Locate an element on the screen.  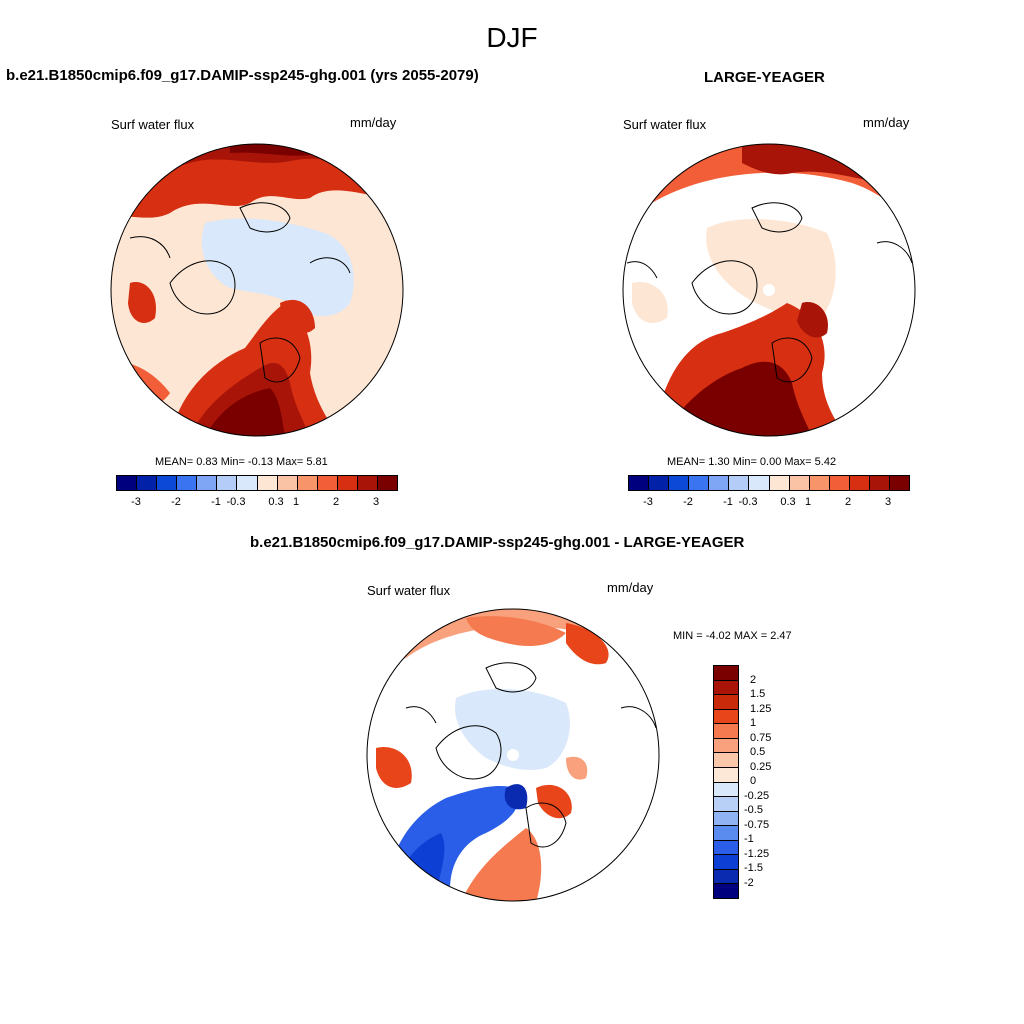
left-stats: MEAN= 0.83 Min= -0.13 Max= 5.81 is located at coordinates (241, 462).